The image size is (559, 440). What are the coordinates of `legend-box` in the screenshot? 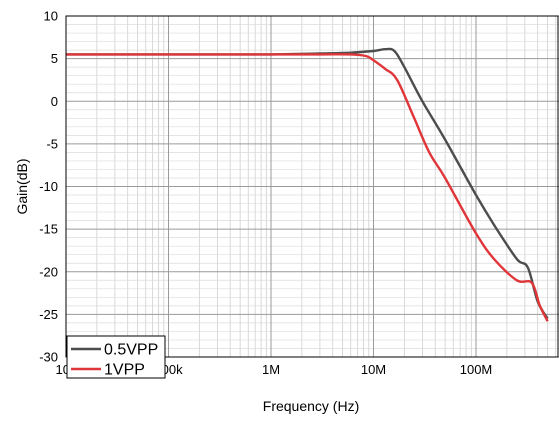 It's located at (116, 357).